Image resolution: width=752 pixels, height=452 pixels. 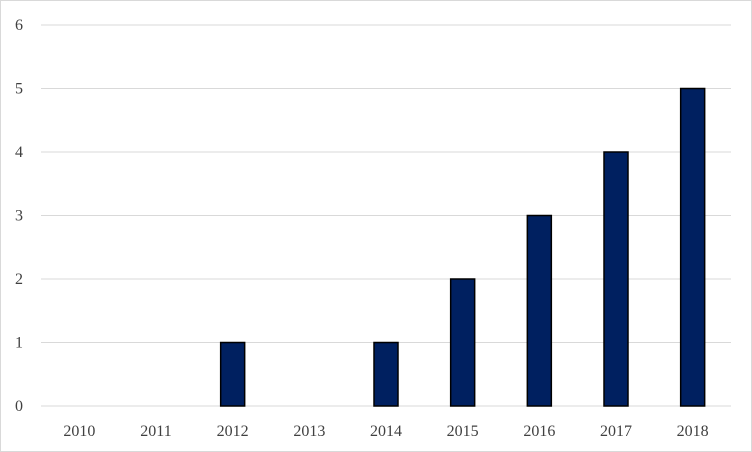 I want to click on x-tick-label: 2012, so click(x=233, y=431).